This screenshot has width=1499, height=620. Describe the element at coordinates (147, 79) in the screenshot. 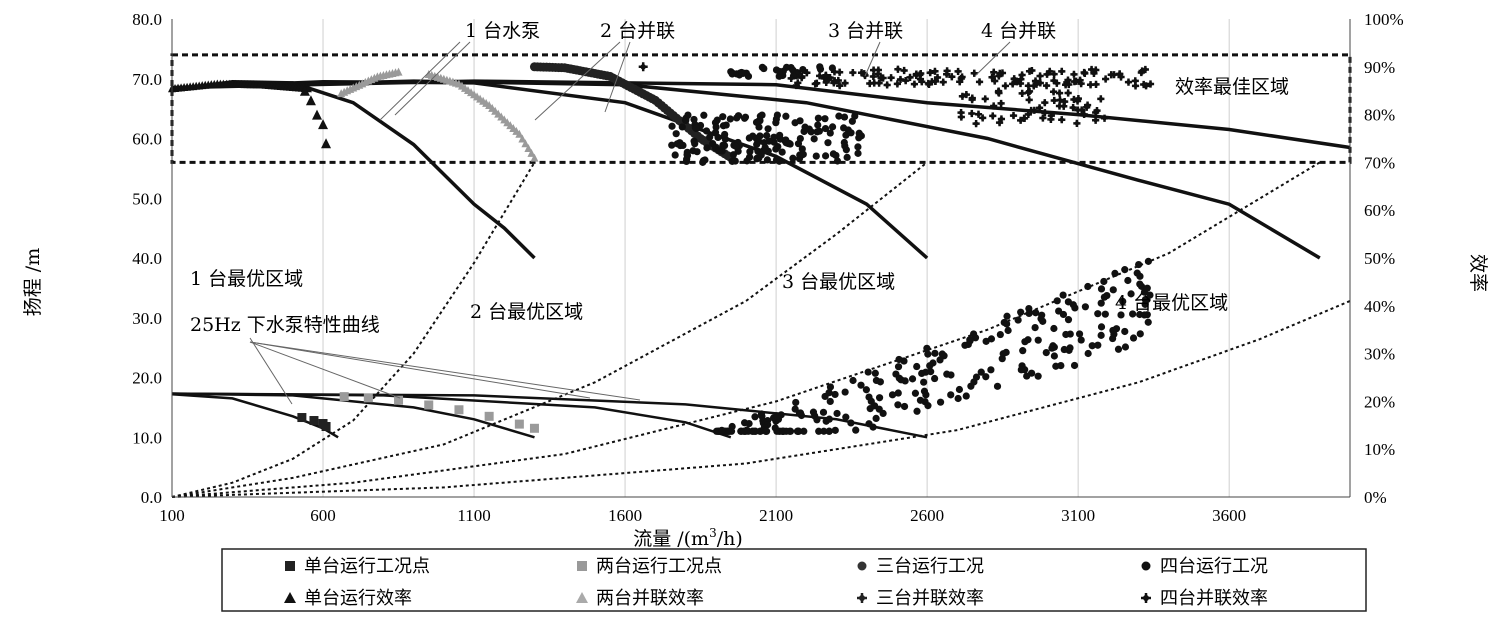

I see `y-left-tick-label: 70.0` at that location.